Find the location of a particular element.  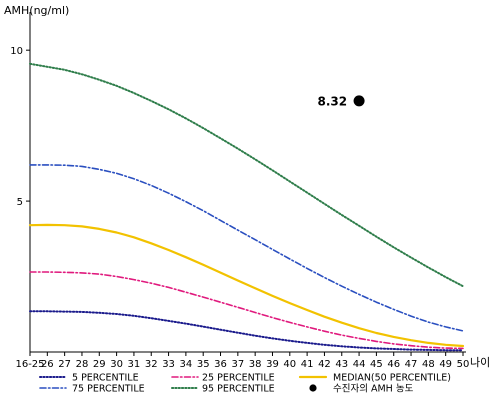

x-tick-label: 49 is located at coordinates (445, 364).